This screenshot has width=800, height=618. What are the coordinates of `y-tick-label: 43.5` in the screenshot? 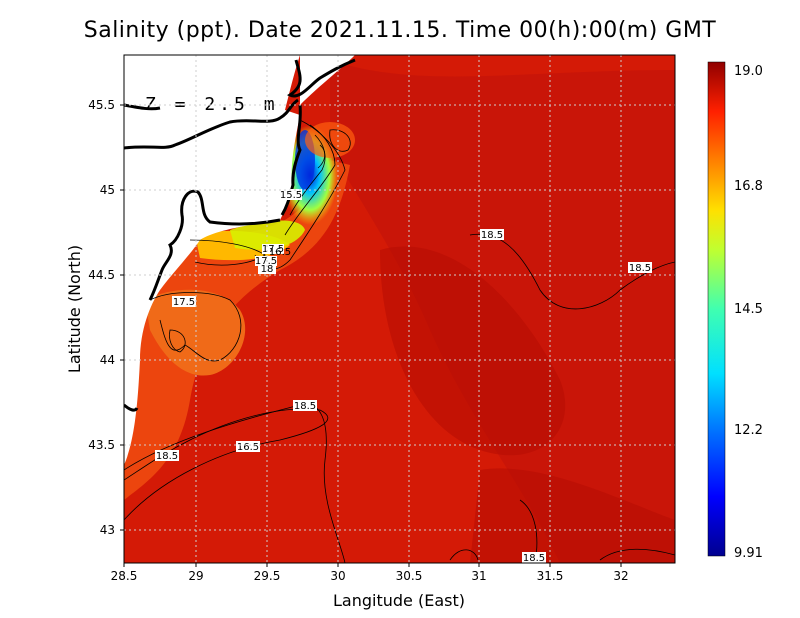 It's located at (101, 445).